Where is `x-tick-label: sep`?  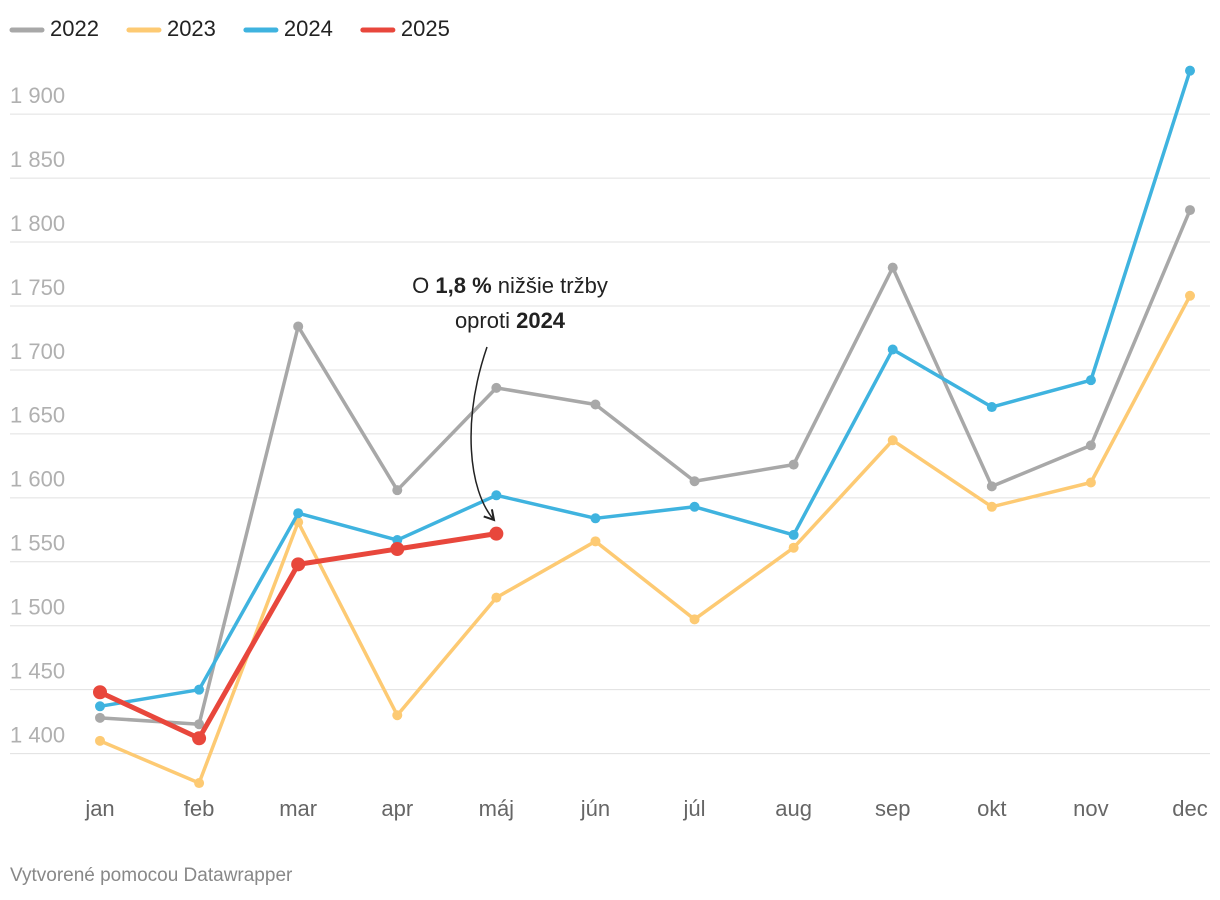
x-tick-label: sep is located at coordinates (892, 808).